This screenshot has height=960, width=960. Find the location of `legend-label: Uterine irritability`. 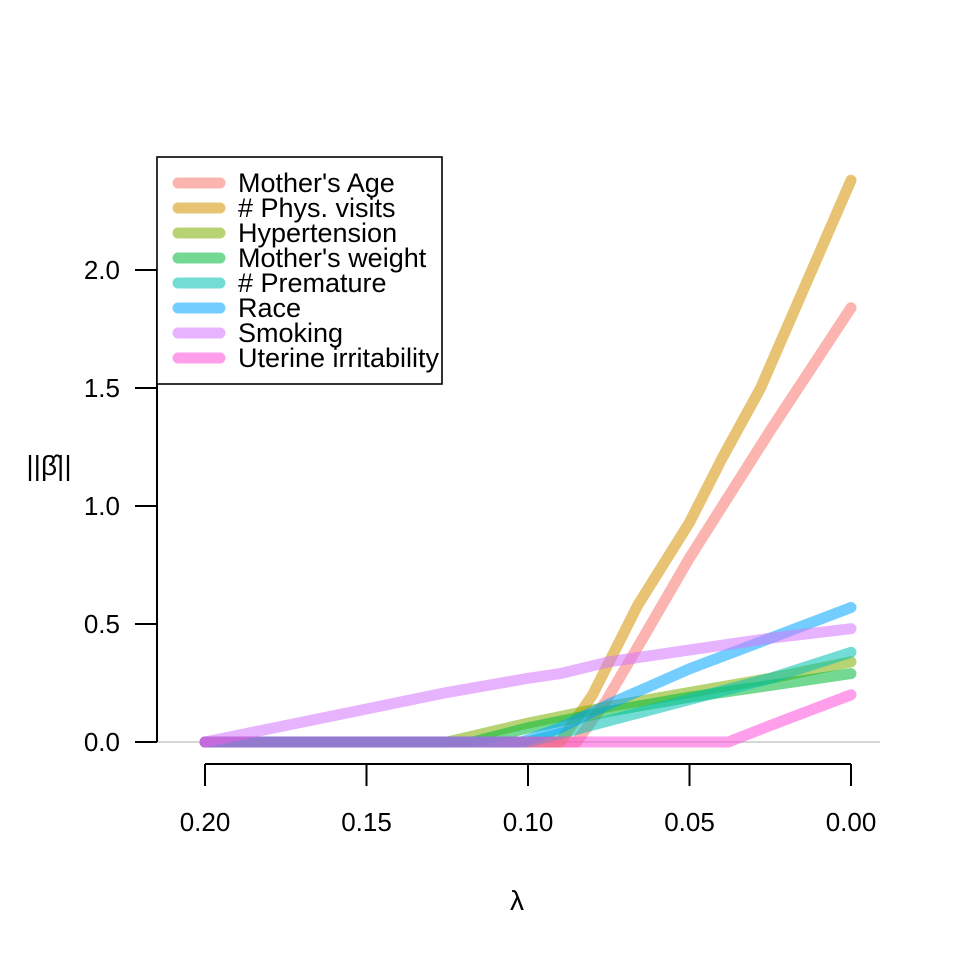

legend-label: Uterine irritability is located at coordinates (339, 358).